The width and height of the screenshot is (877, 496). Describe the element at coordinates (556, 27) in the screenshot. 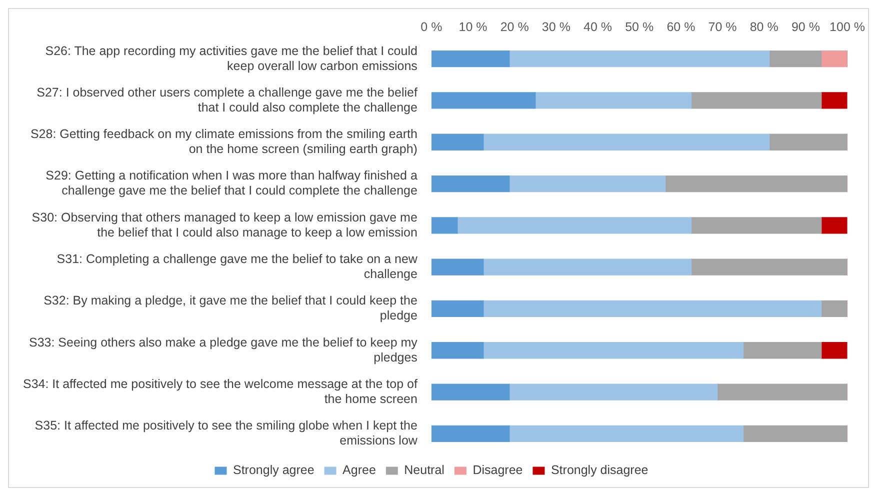

I see `x-tick-label: 30 %` at that location.